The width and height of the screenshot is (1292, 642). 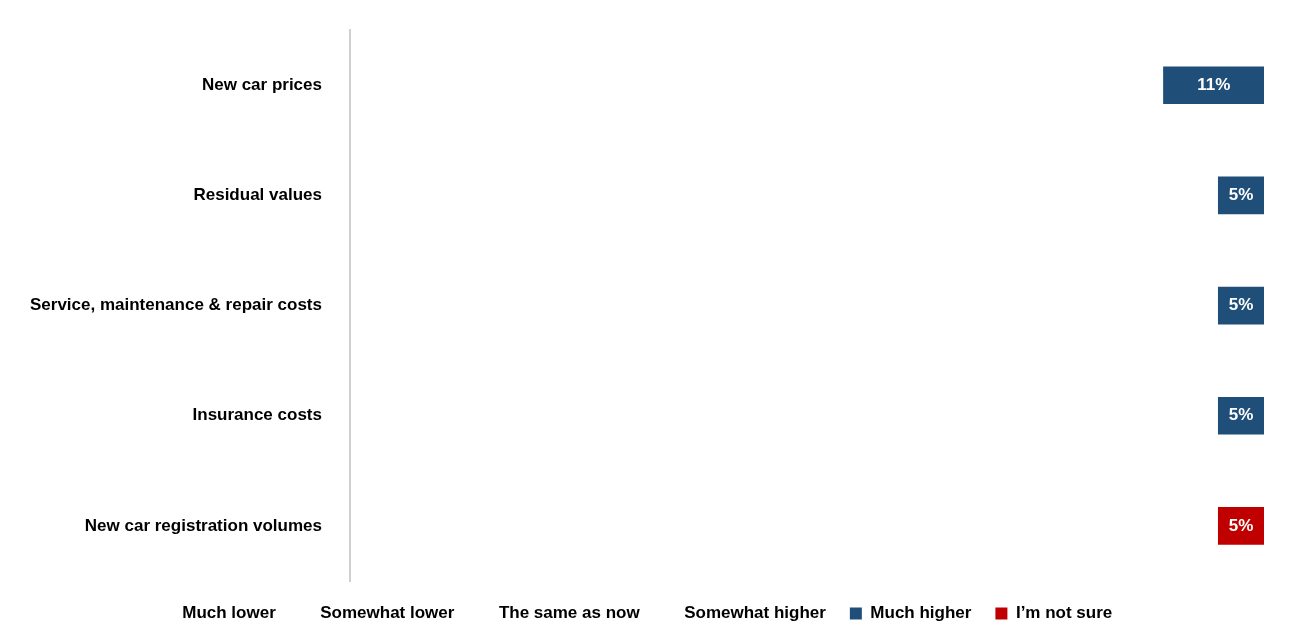 I want to click on text: Much lower, so click(x=229, y=613).